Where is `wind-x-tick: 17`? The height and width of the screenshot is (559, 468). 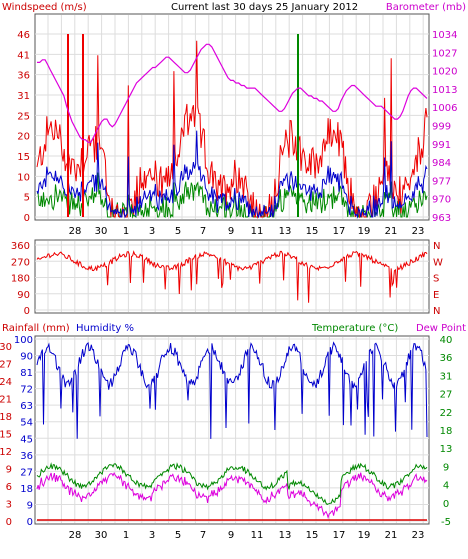 wind-x-tick: 17 is located at coordinates (339, 231).